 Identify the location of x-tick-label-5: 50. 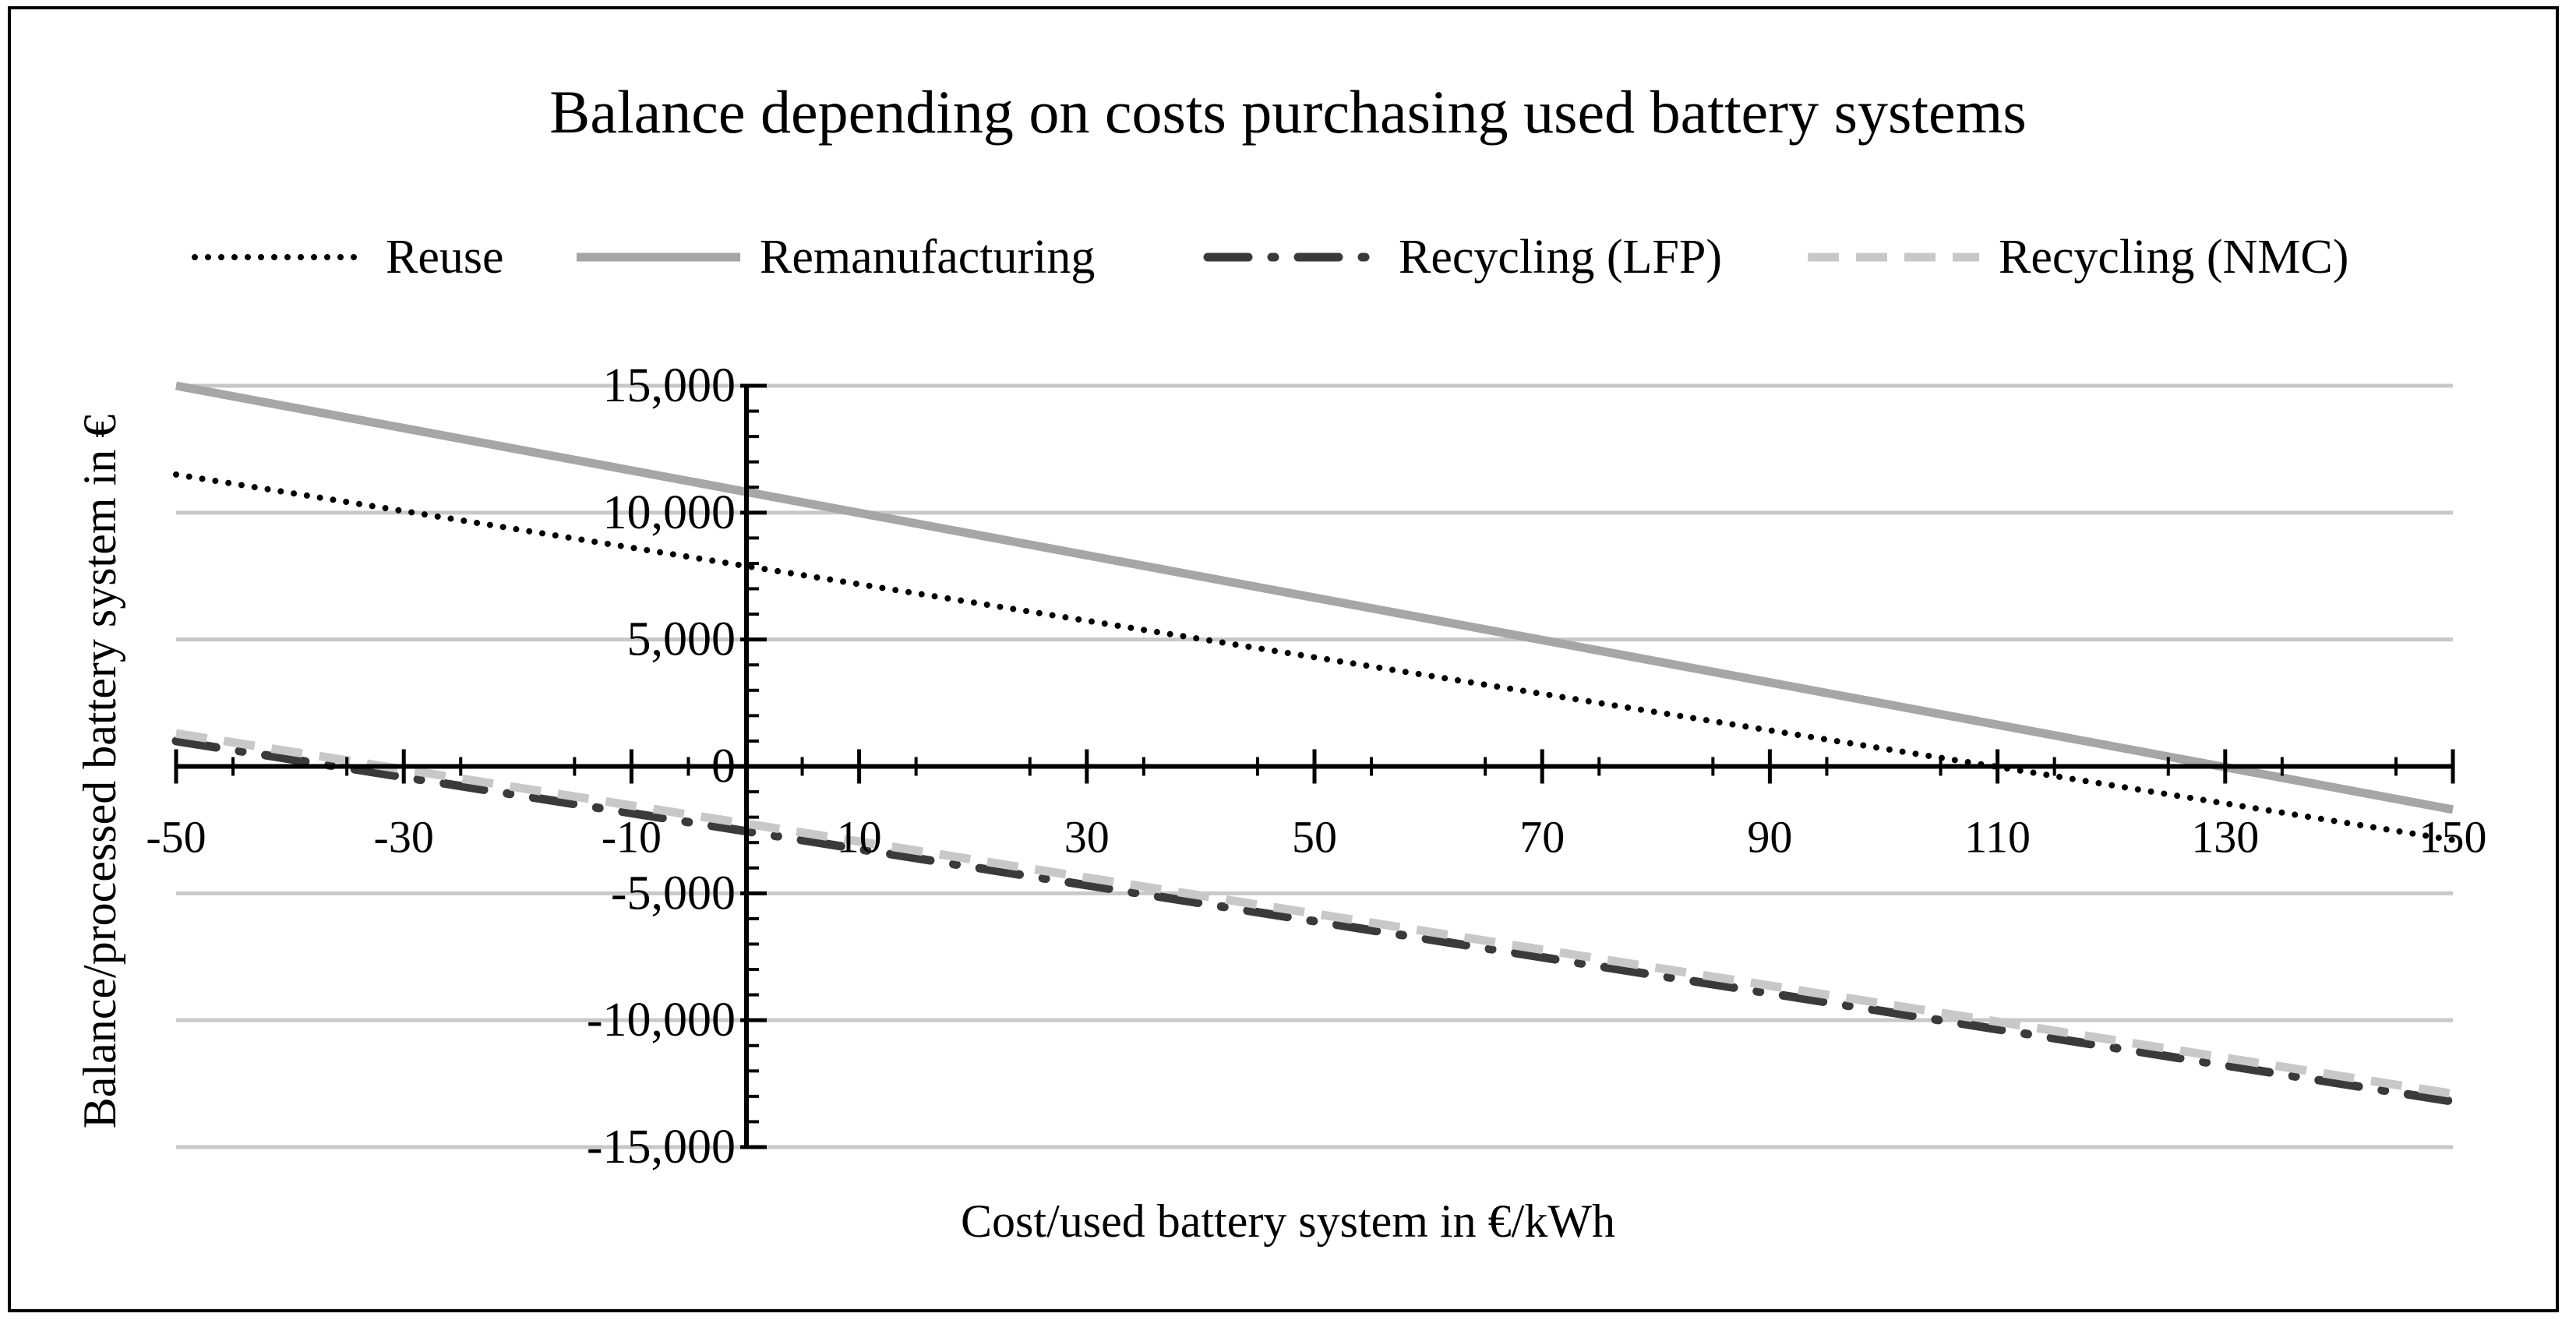
(1314, 838).